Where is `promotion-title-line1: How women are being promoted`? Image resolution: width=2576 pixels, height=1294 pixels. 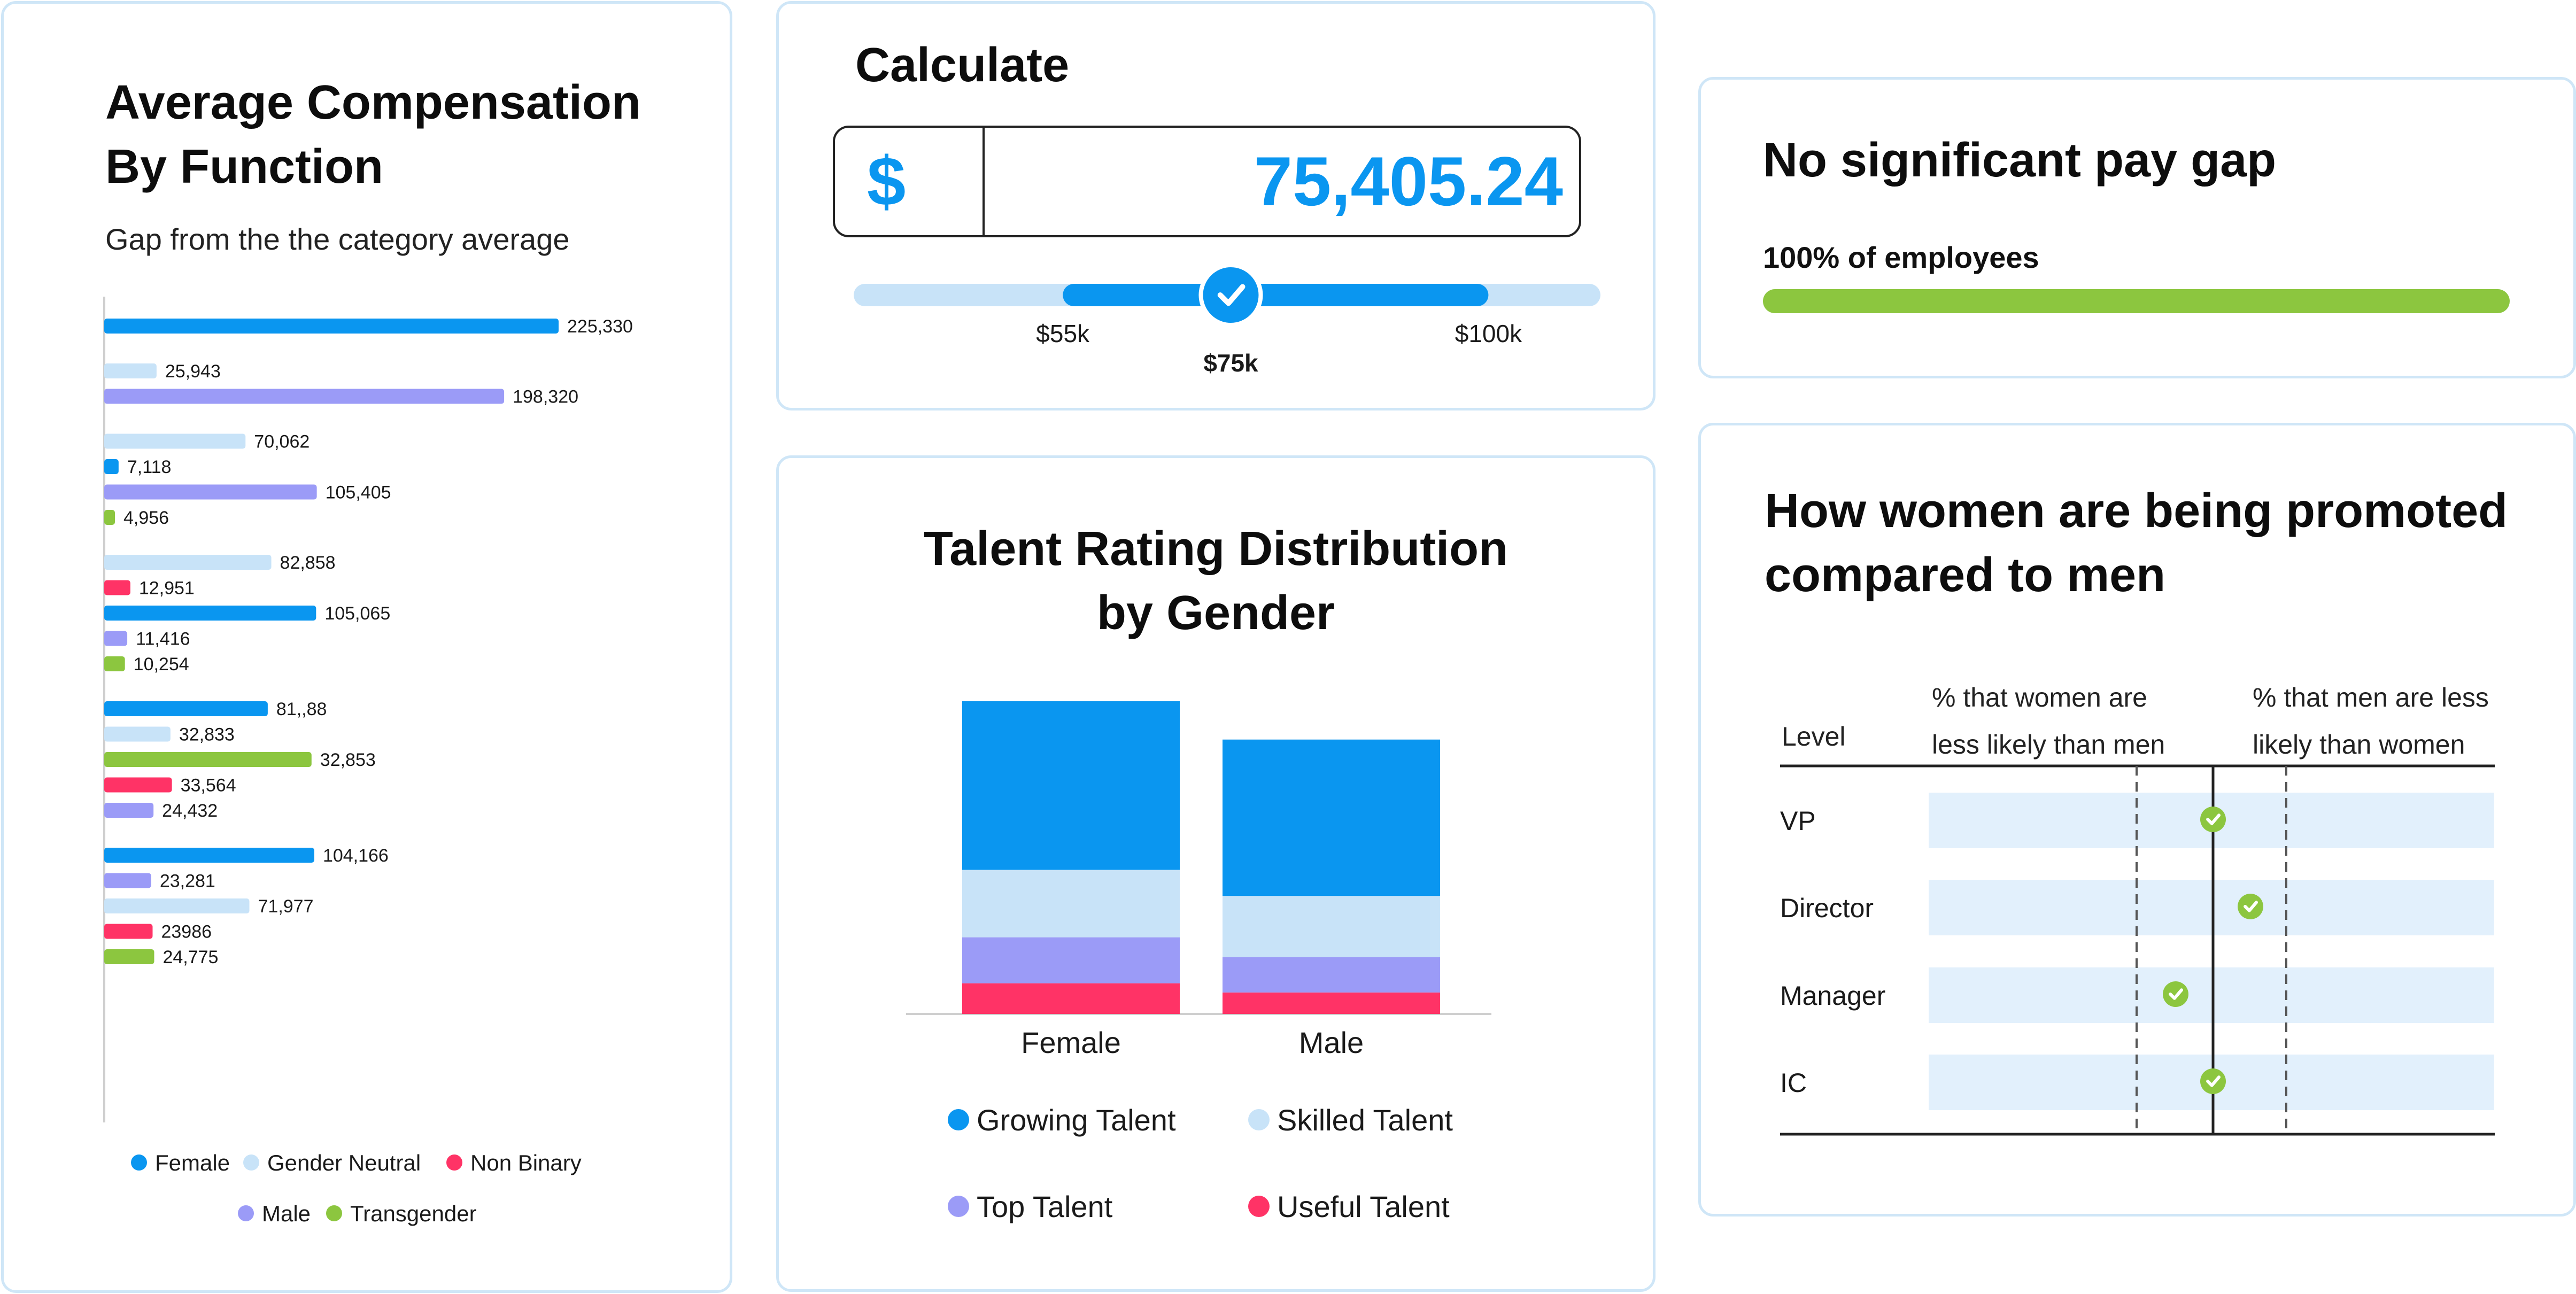
promotion-title-line1: How women are being promoted is located at coordinates (2136, 511).